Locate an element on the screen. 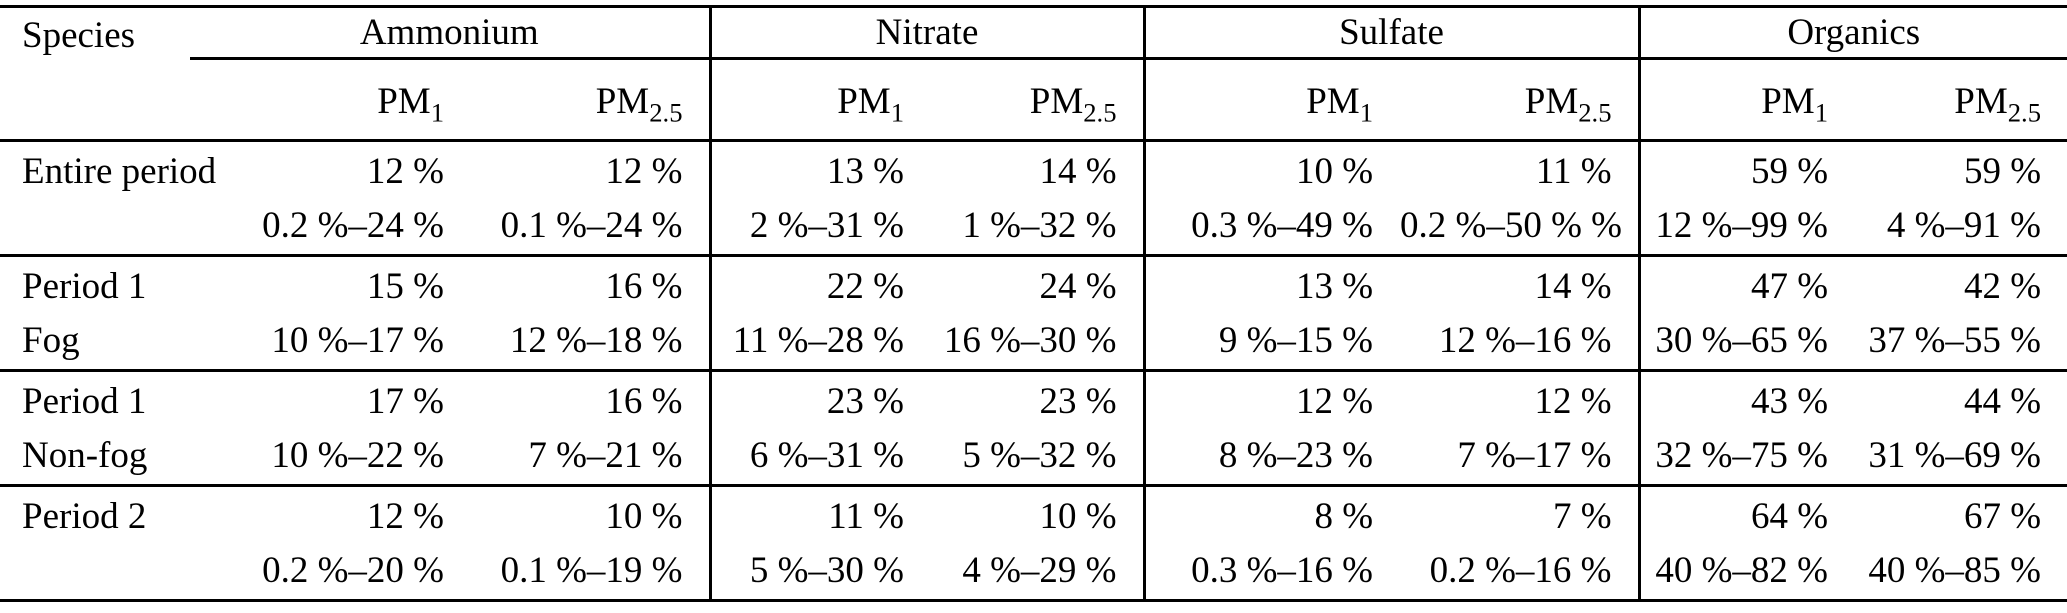  cell-range: 0.2 %–16 % is located at coordinates (1520, 570).